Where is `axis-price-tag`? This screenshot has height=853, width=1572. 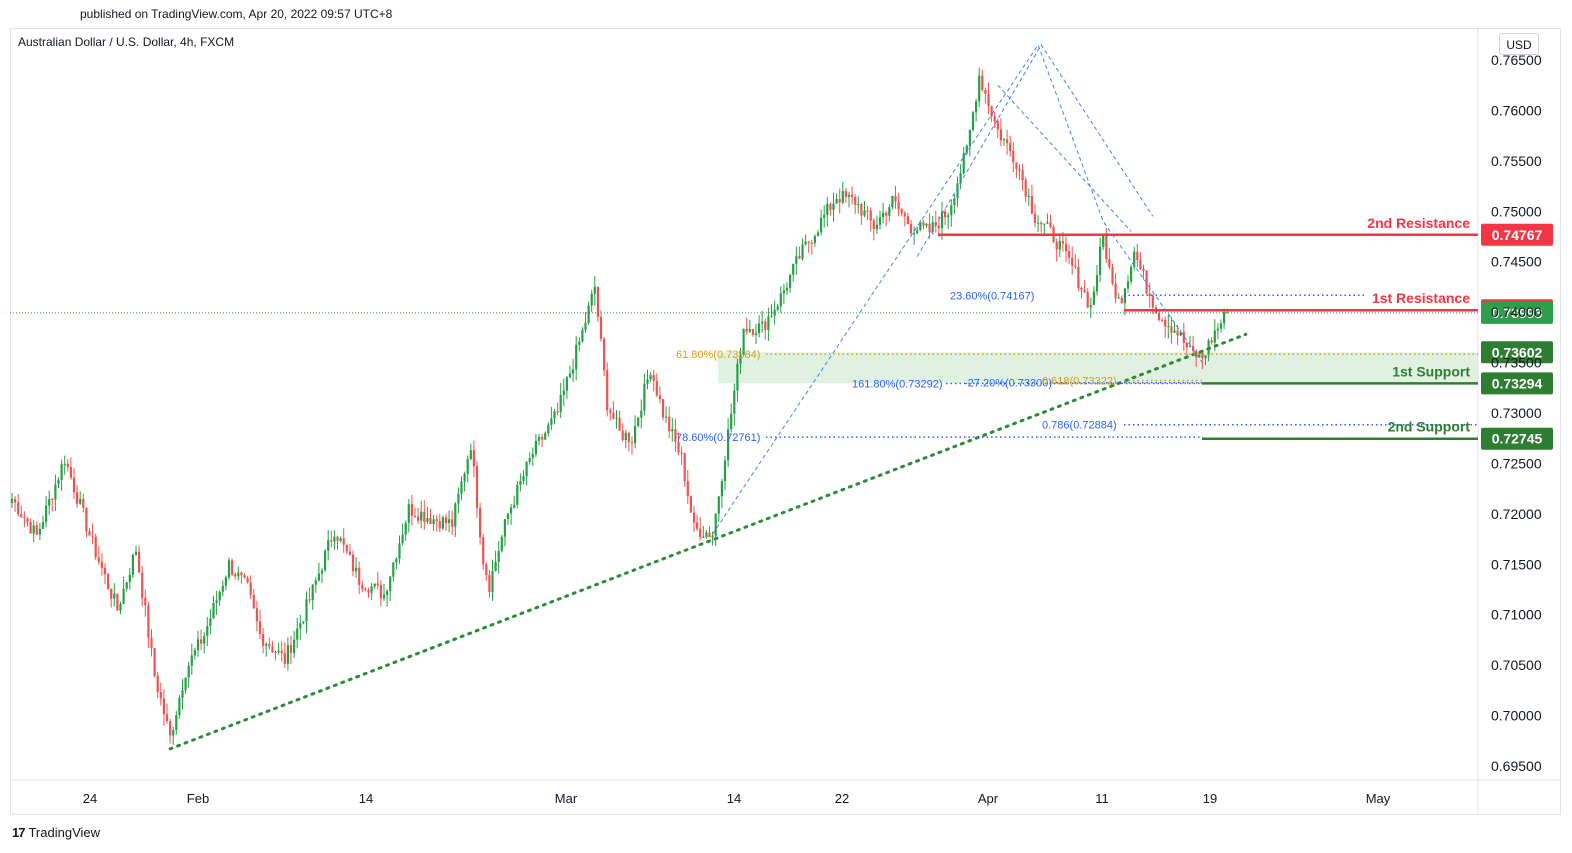 axis-price-tag is located at coordinates (1517, 352).